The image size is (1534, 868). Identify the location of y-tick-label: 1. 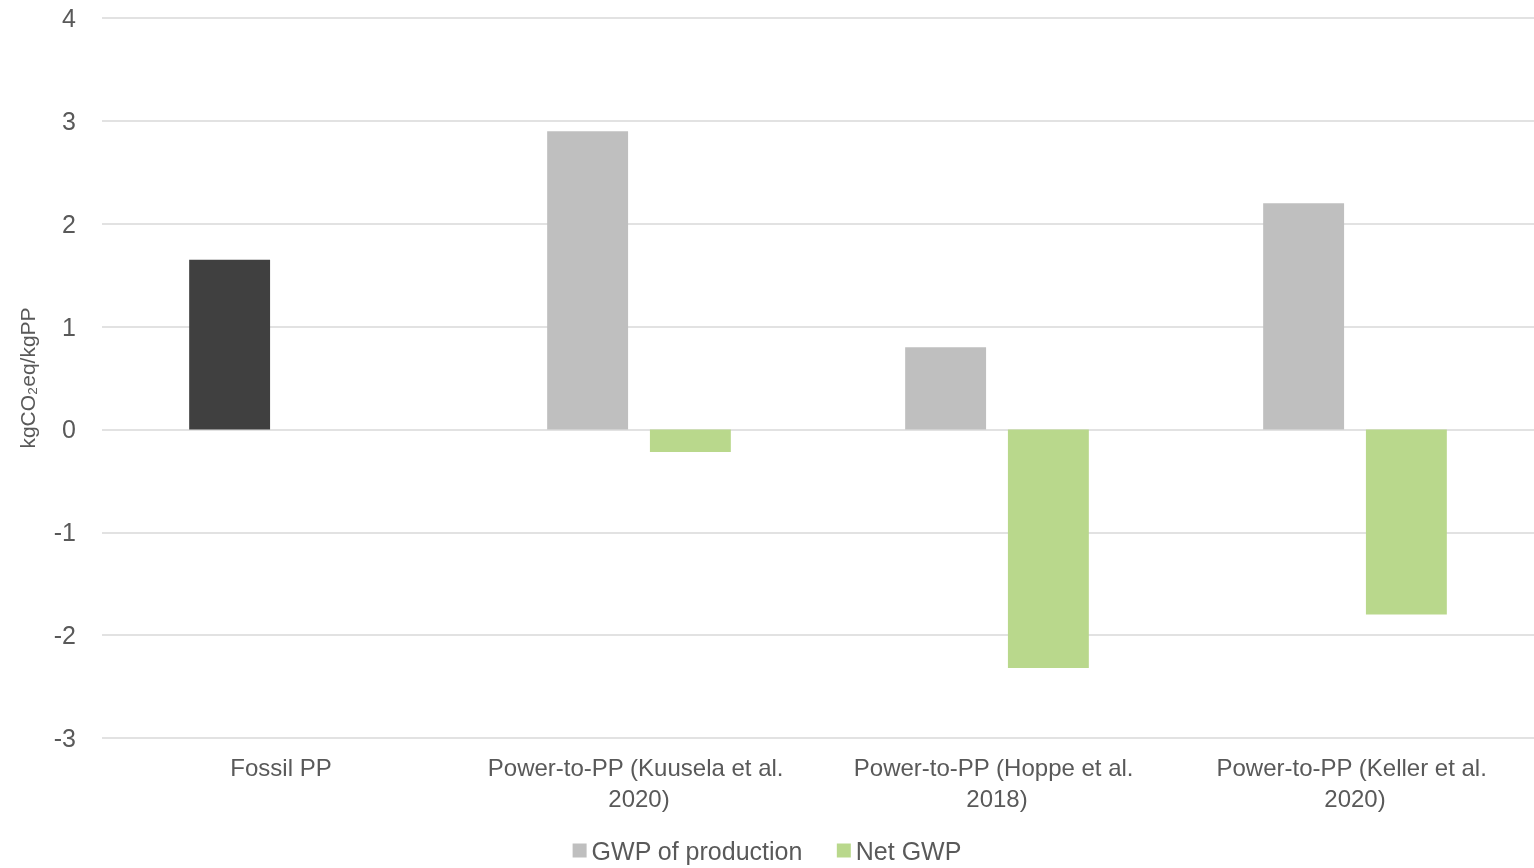
(69, 326).